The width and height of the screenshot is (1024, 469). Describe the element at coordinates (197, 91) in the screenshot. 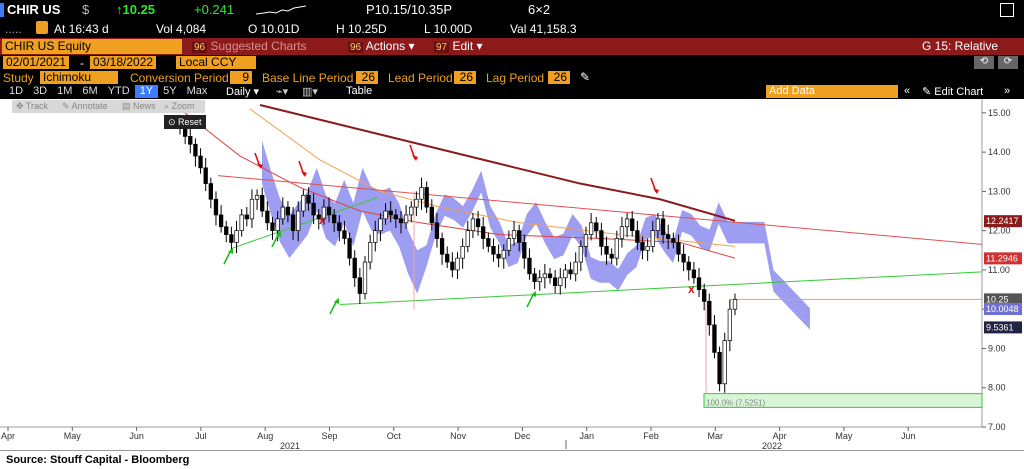

I see `range-tab-max: Max` at that location.